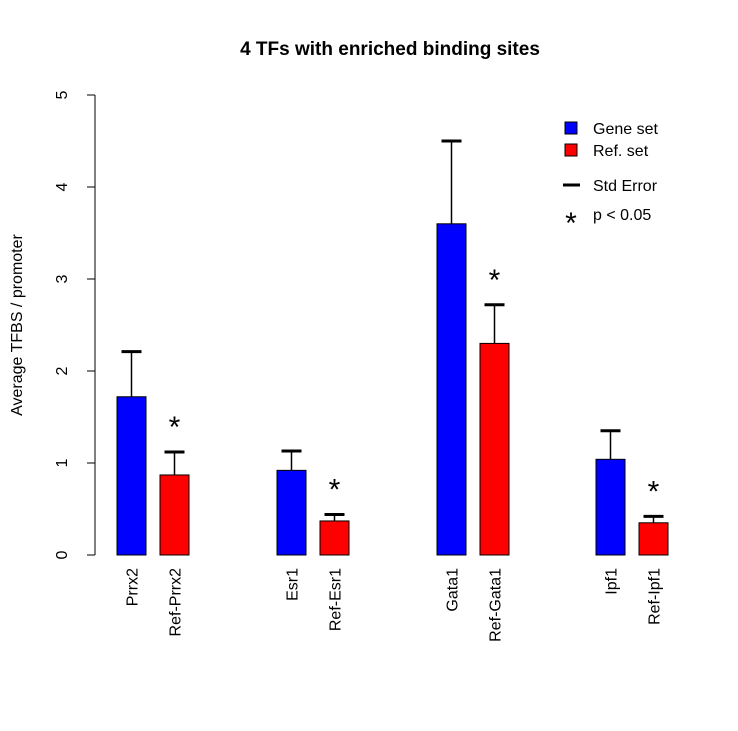 The height and width of the screenshot is (731, 738). Describe the element at coordinates (62, 554) in the screenshot. I see `y-tick-label: 0` at that location.